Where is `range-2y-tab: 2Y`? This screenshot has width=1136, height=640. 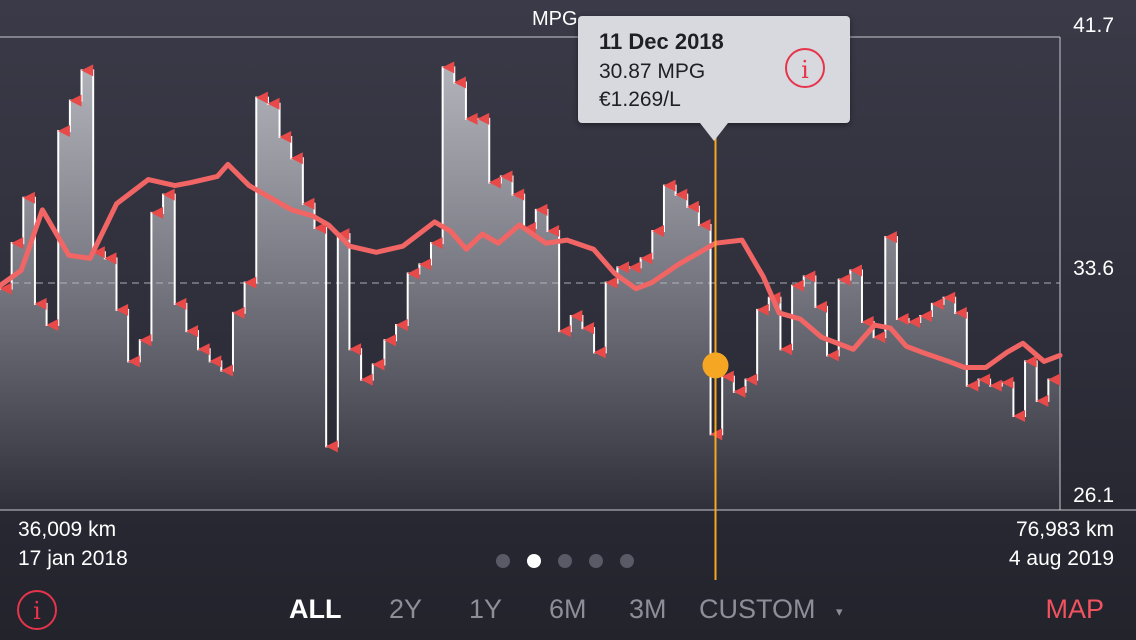 range-2y-tab: 2Y is located at coordinates (406, 609).